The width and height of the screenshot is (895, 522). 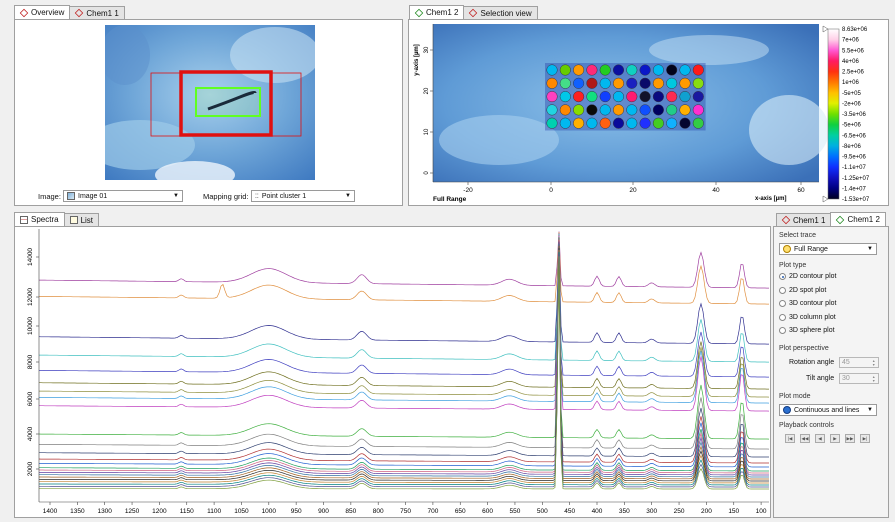 What do you see at coordinates (828, 249) in the screenshot?
I see `trace-select: Full Range ▼` at bounding box center [828, 249].